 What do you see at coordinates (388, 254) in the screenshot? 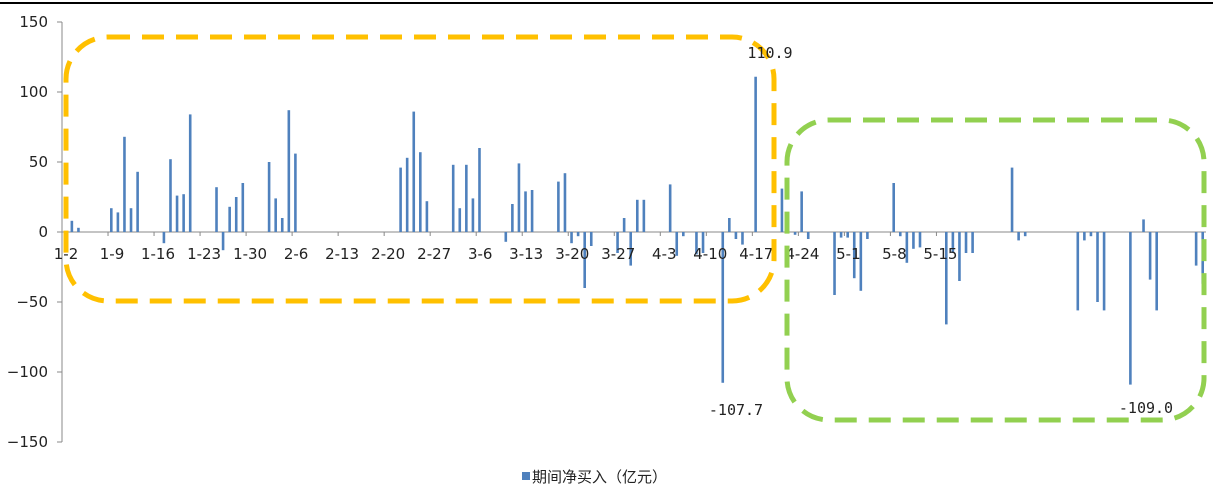
I see `x-tick-label: 2-20` at bounding box center [388, 254].